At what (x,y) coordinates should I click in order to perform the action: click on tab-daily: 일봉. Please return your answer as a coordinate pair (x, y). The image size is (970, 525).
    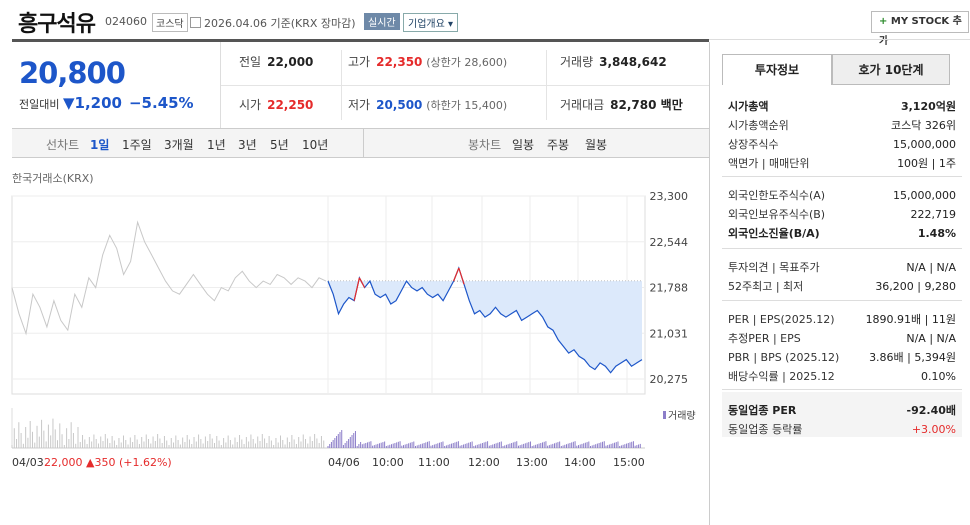
    Looking at the image, I should click on (523, 145).